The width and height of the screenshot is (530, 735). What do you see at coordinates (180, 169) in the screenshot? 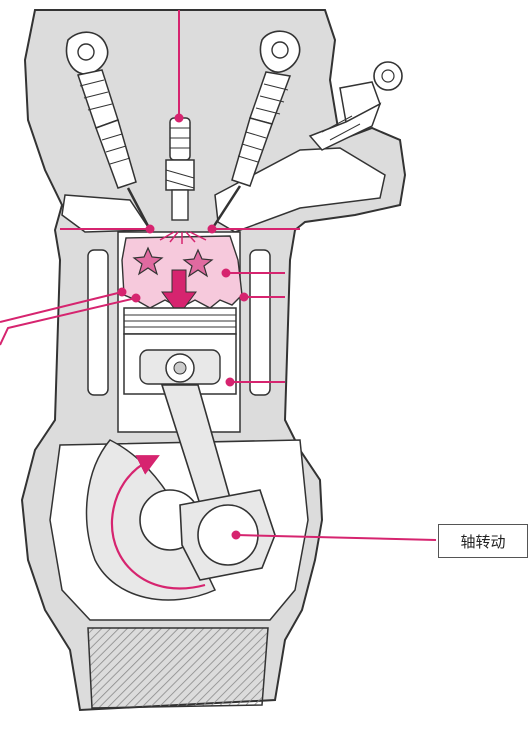
I see `spark-plug` at bounding box center [180, 169].